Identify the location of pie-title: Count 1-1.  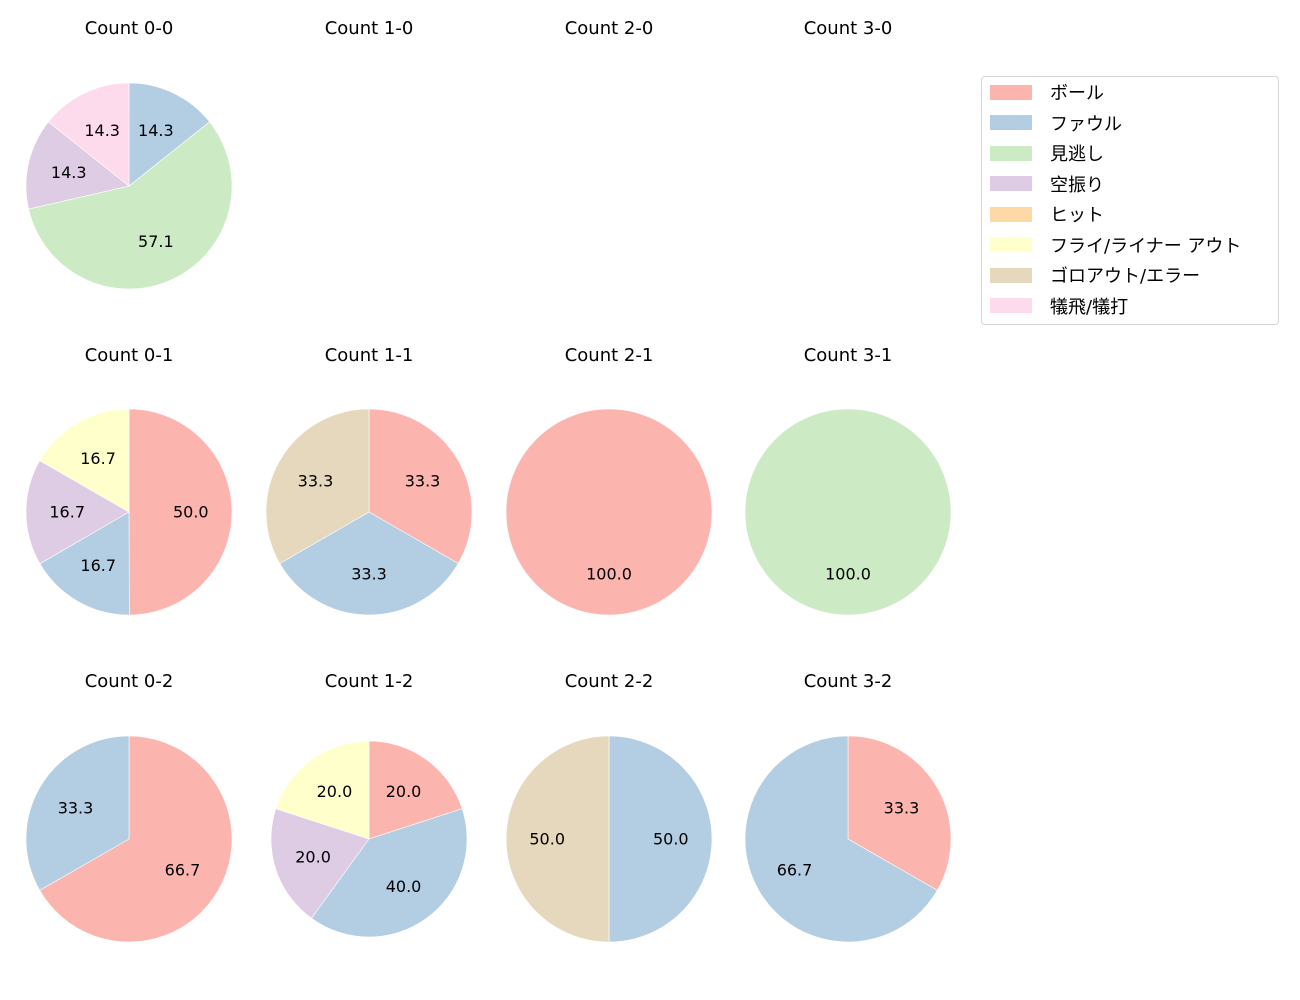
(369, 355).